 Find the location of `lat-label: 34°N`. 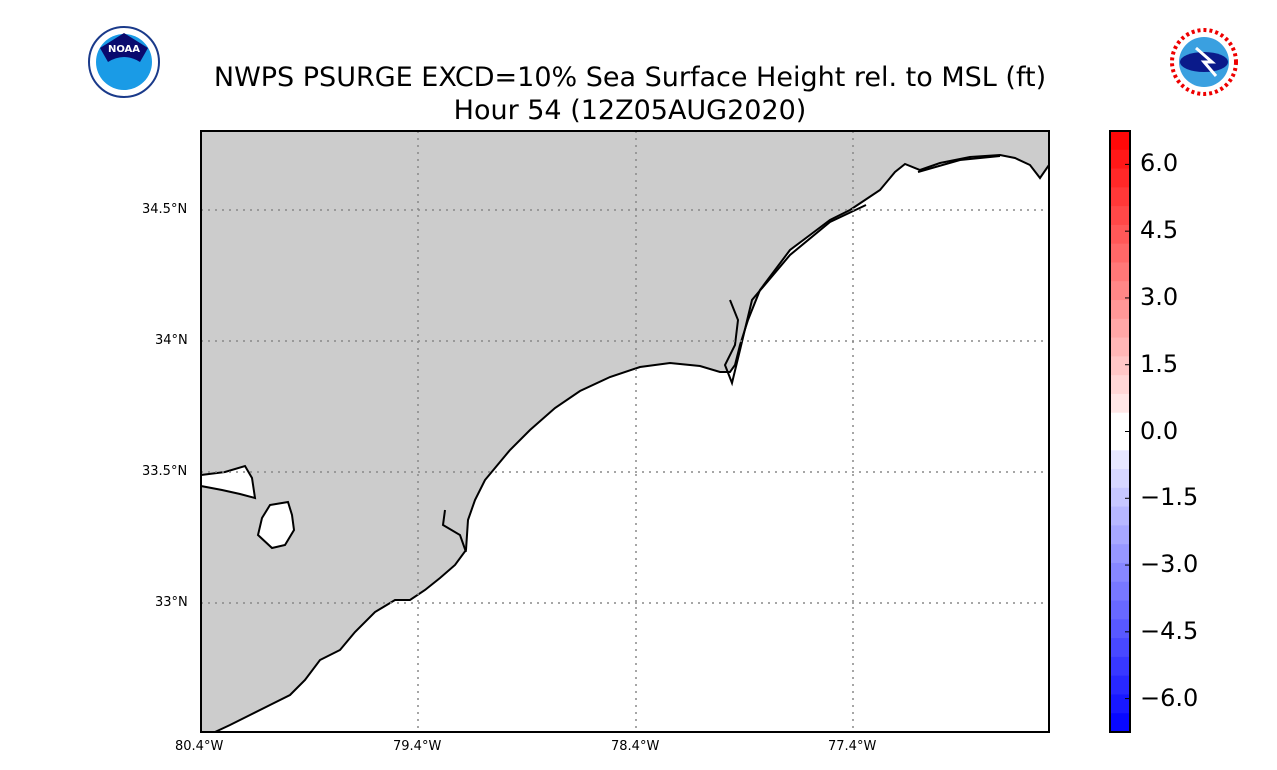

lat-label: 34°N is located at coordinates (171, 340).